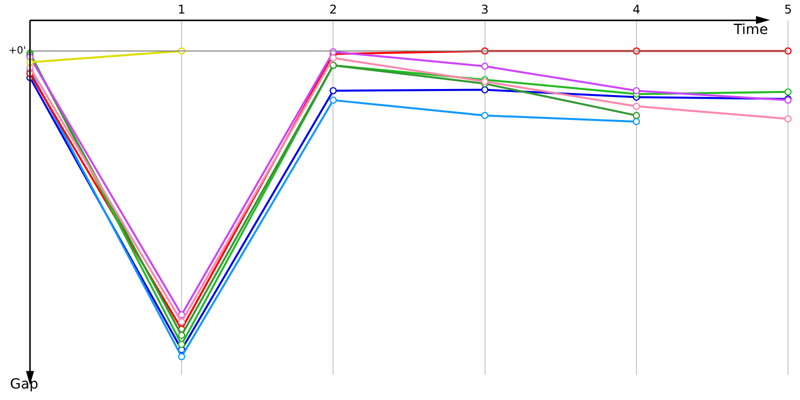 This screenshot has height=400, width=800. What do you see at coordinates (484, 9) in the screenshot?
I see `x-tick-label: 3` at bounding box center [484, 9].